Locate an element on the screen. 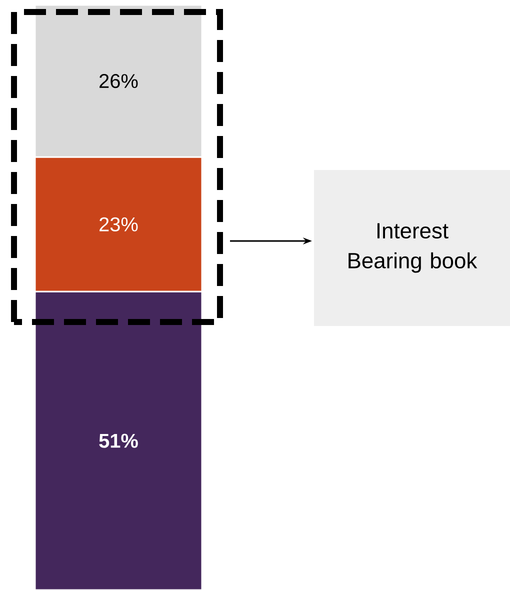 This screenshot has width=510, height=590. data-label: 51% is located at coordinates (118, 441).